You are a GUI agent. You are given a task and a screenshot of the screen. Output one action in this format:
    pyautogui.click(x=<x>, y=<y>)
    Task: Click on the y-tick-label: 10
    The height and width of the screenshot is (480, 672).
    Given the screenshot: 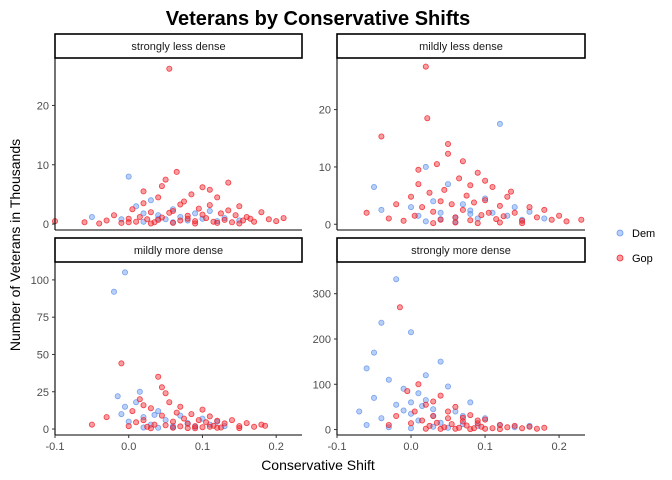 What is the action you would take?
    pyautogui.click(x=43, y=166)
    